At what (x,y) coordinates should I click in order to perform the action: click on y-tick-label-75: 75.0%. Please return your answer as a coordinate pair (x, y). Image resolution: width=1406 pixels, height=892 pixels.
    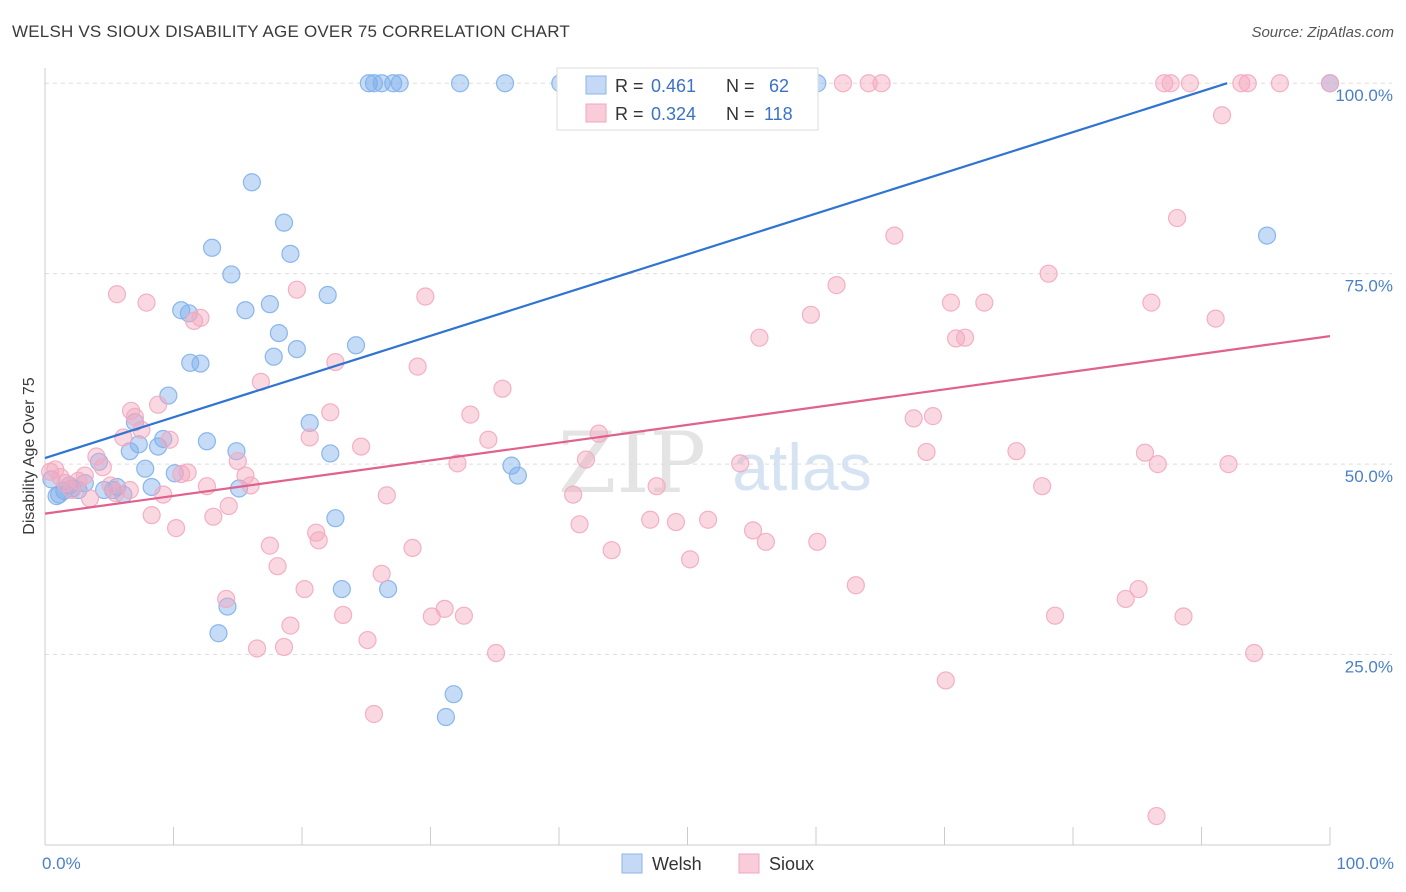
    Looking at the image, I should click on (1369, 286).